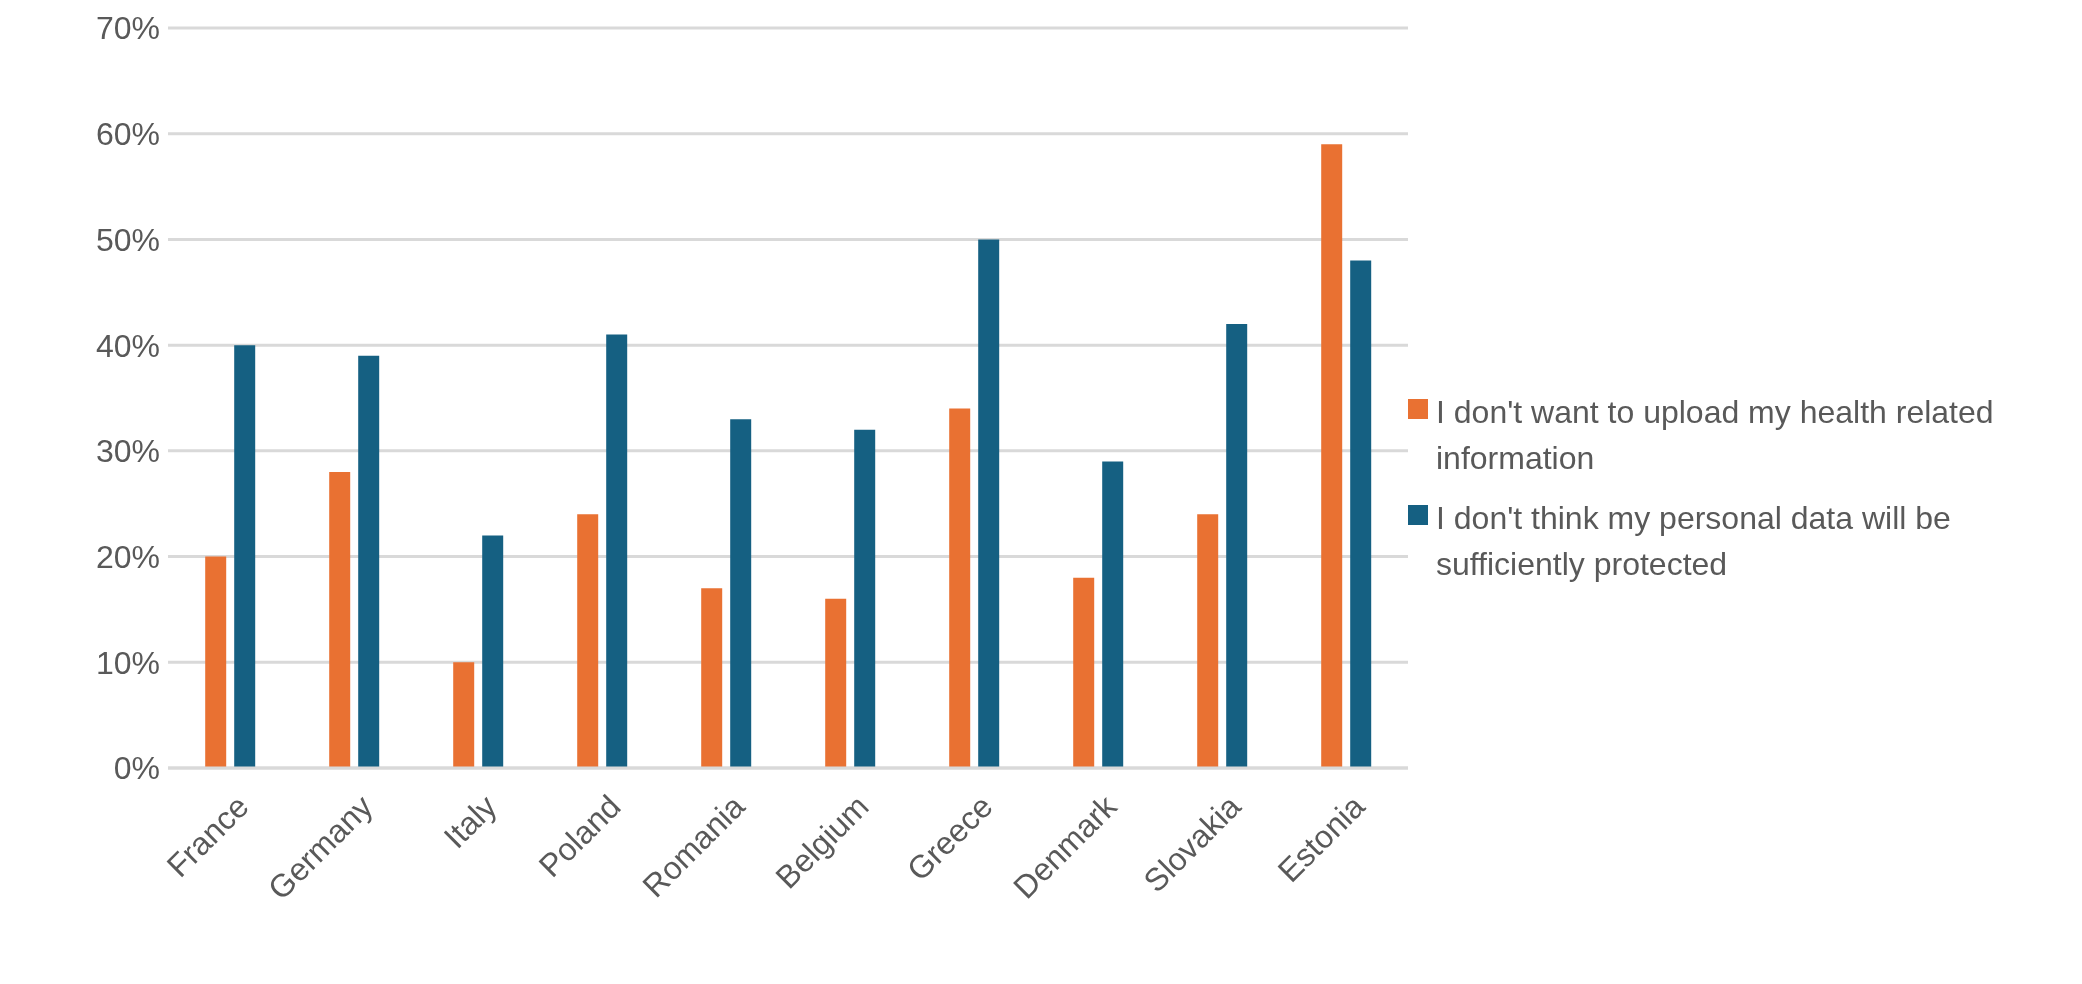  I want to click on y-tick-label: 20%, so click(127, 556).